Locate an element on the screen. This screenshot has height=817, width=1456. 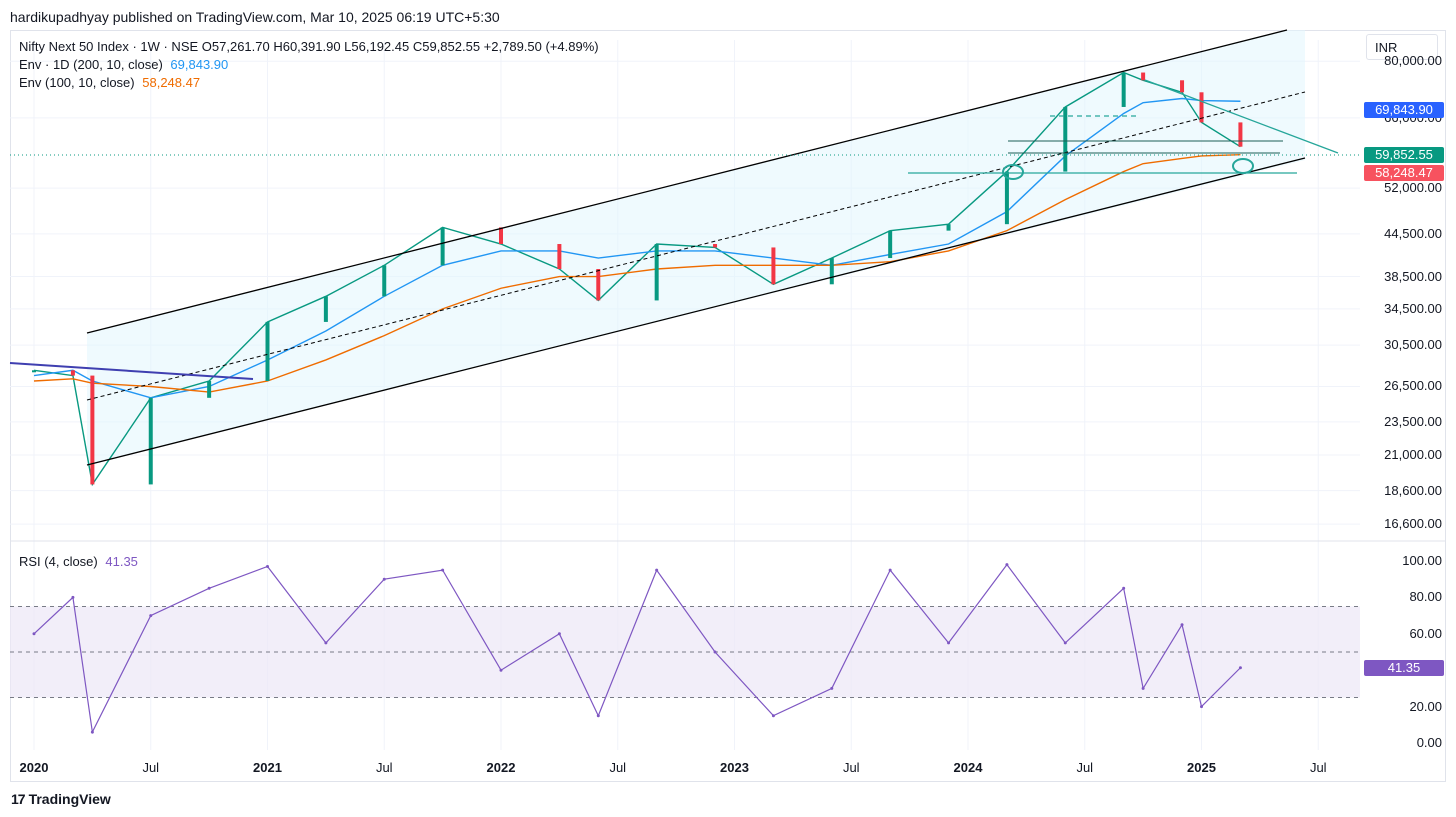
env1-value: 69,843.90 is located at coordinates (199, 64).